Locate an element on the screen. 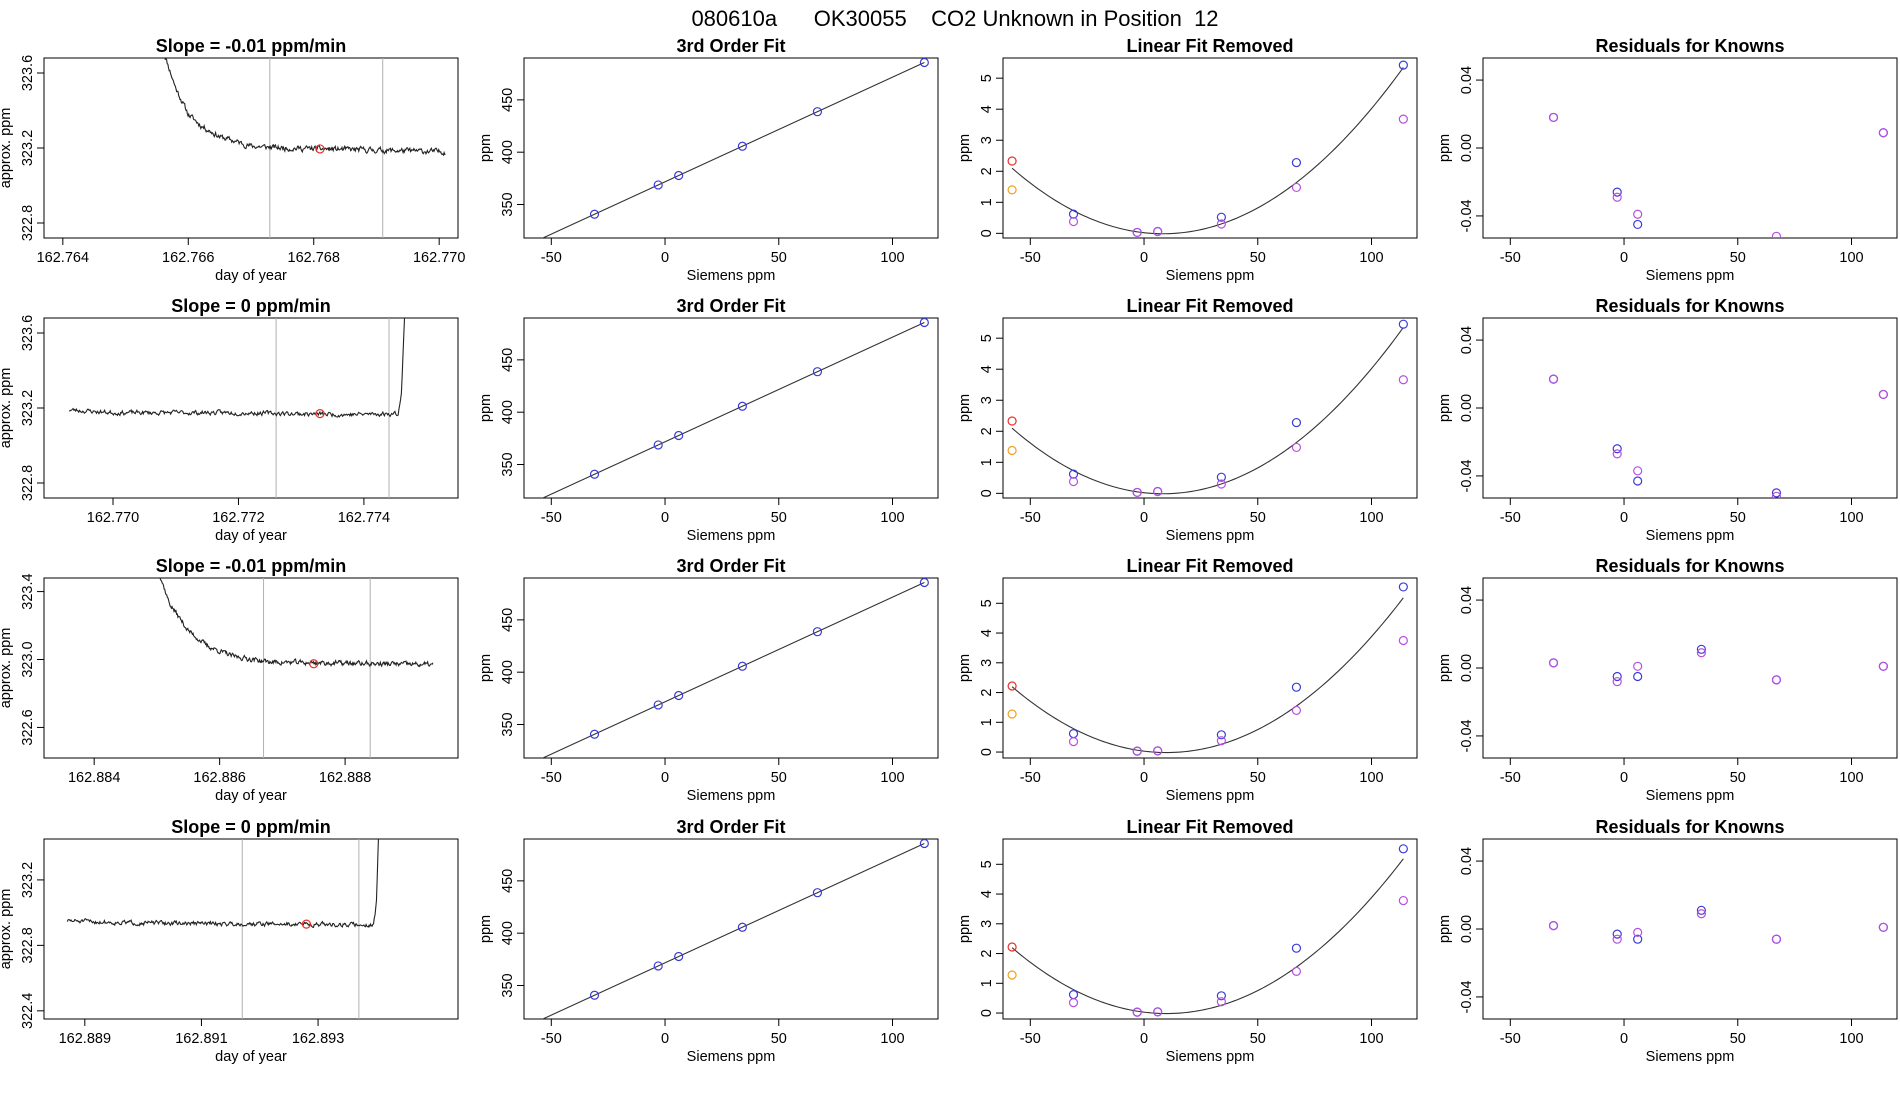 This screenshot has width=1900, height=1100. panel-title: Residuals for Knowns is located at coordinates (1689, 46).